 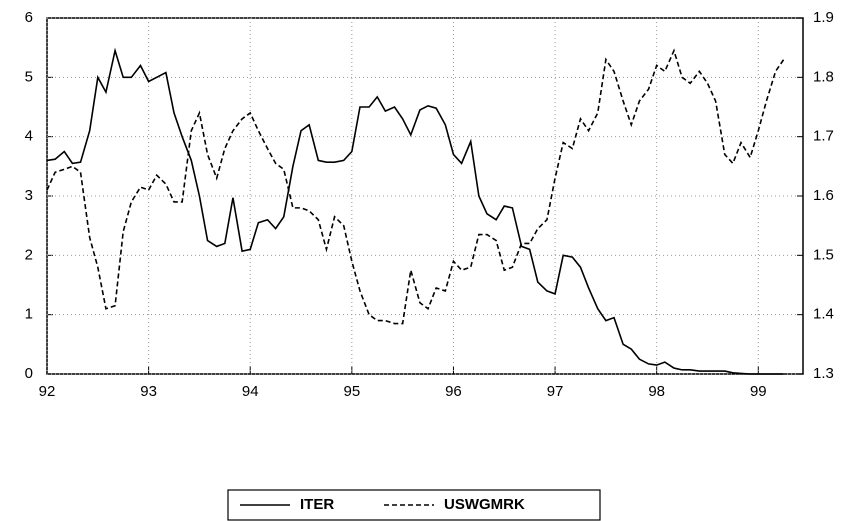 What do you see at coordinates (823, 254) in the screenshot?
I see `y2-tick-label: 1.5` at bounding box center [823, 254].